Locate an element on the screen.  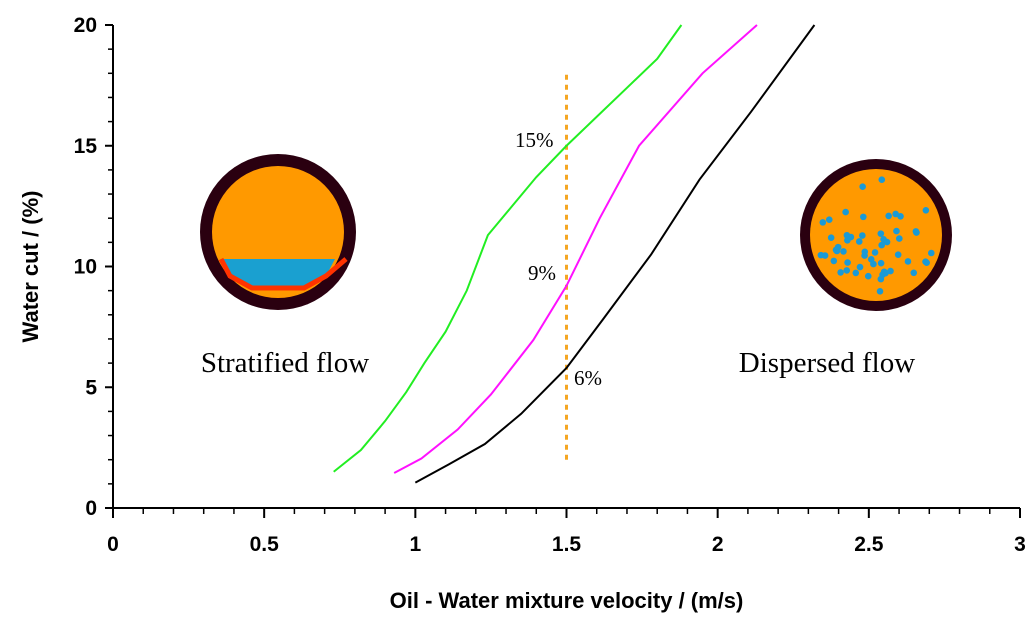
annotation: Dispersed flow is located at coordinates (827, 363).